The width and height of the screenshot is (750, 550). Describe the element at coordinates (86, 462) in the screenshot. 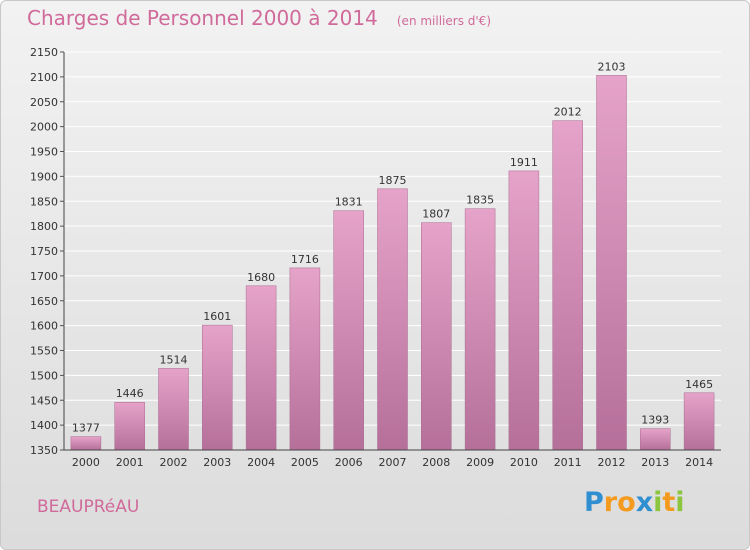

I see `x-tick-label: 2000` at that location.